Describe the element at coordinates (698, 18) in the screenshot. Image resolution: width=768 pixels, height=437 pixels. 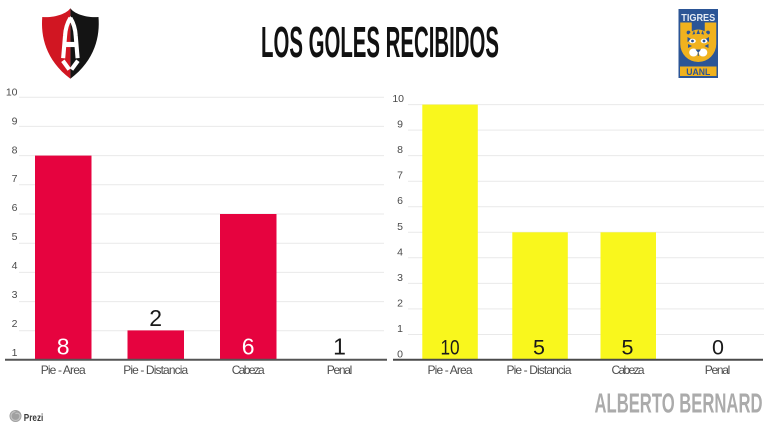
I see `svg-text: TIGRES` at that location.